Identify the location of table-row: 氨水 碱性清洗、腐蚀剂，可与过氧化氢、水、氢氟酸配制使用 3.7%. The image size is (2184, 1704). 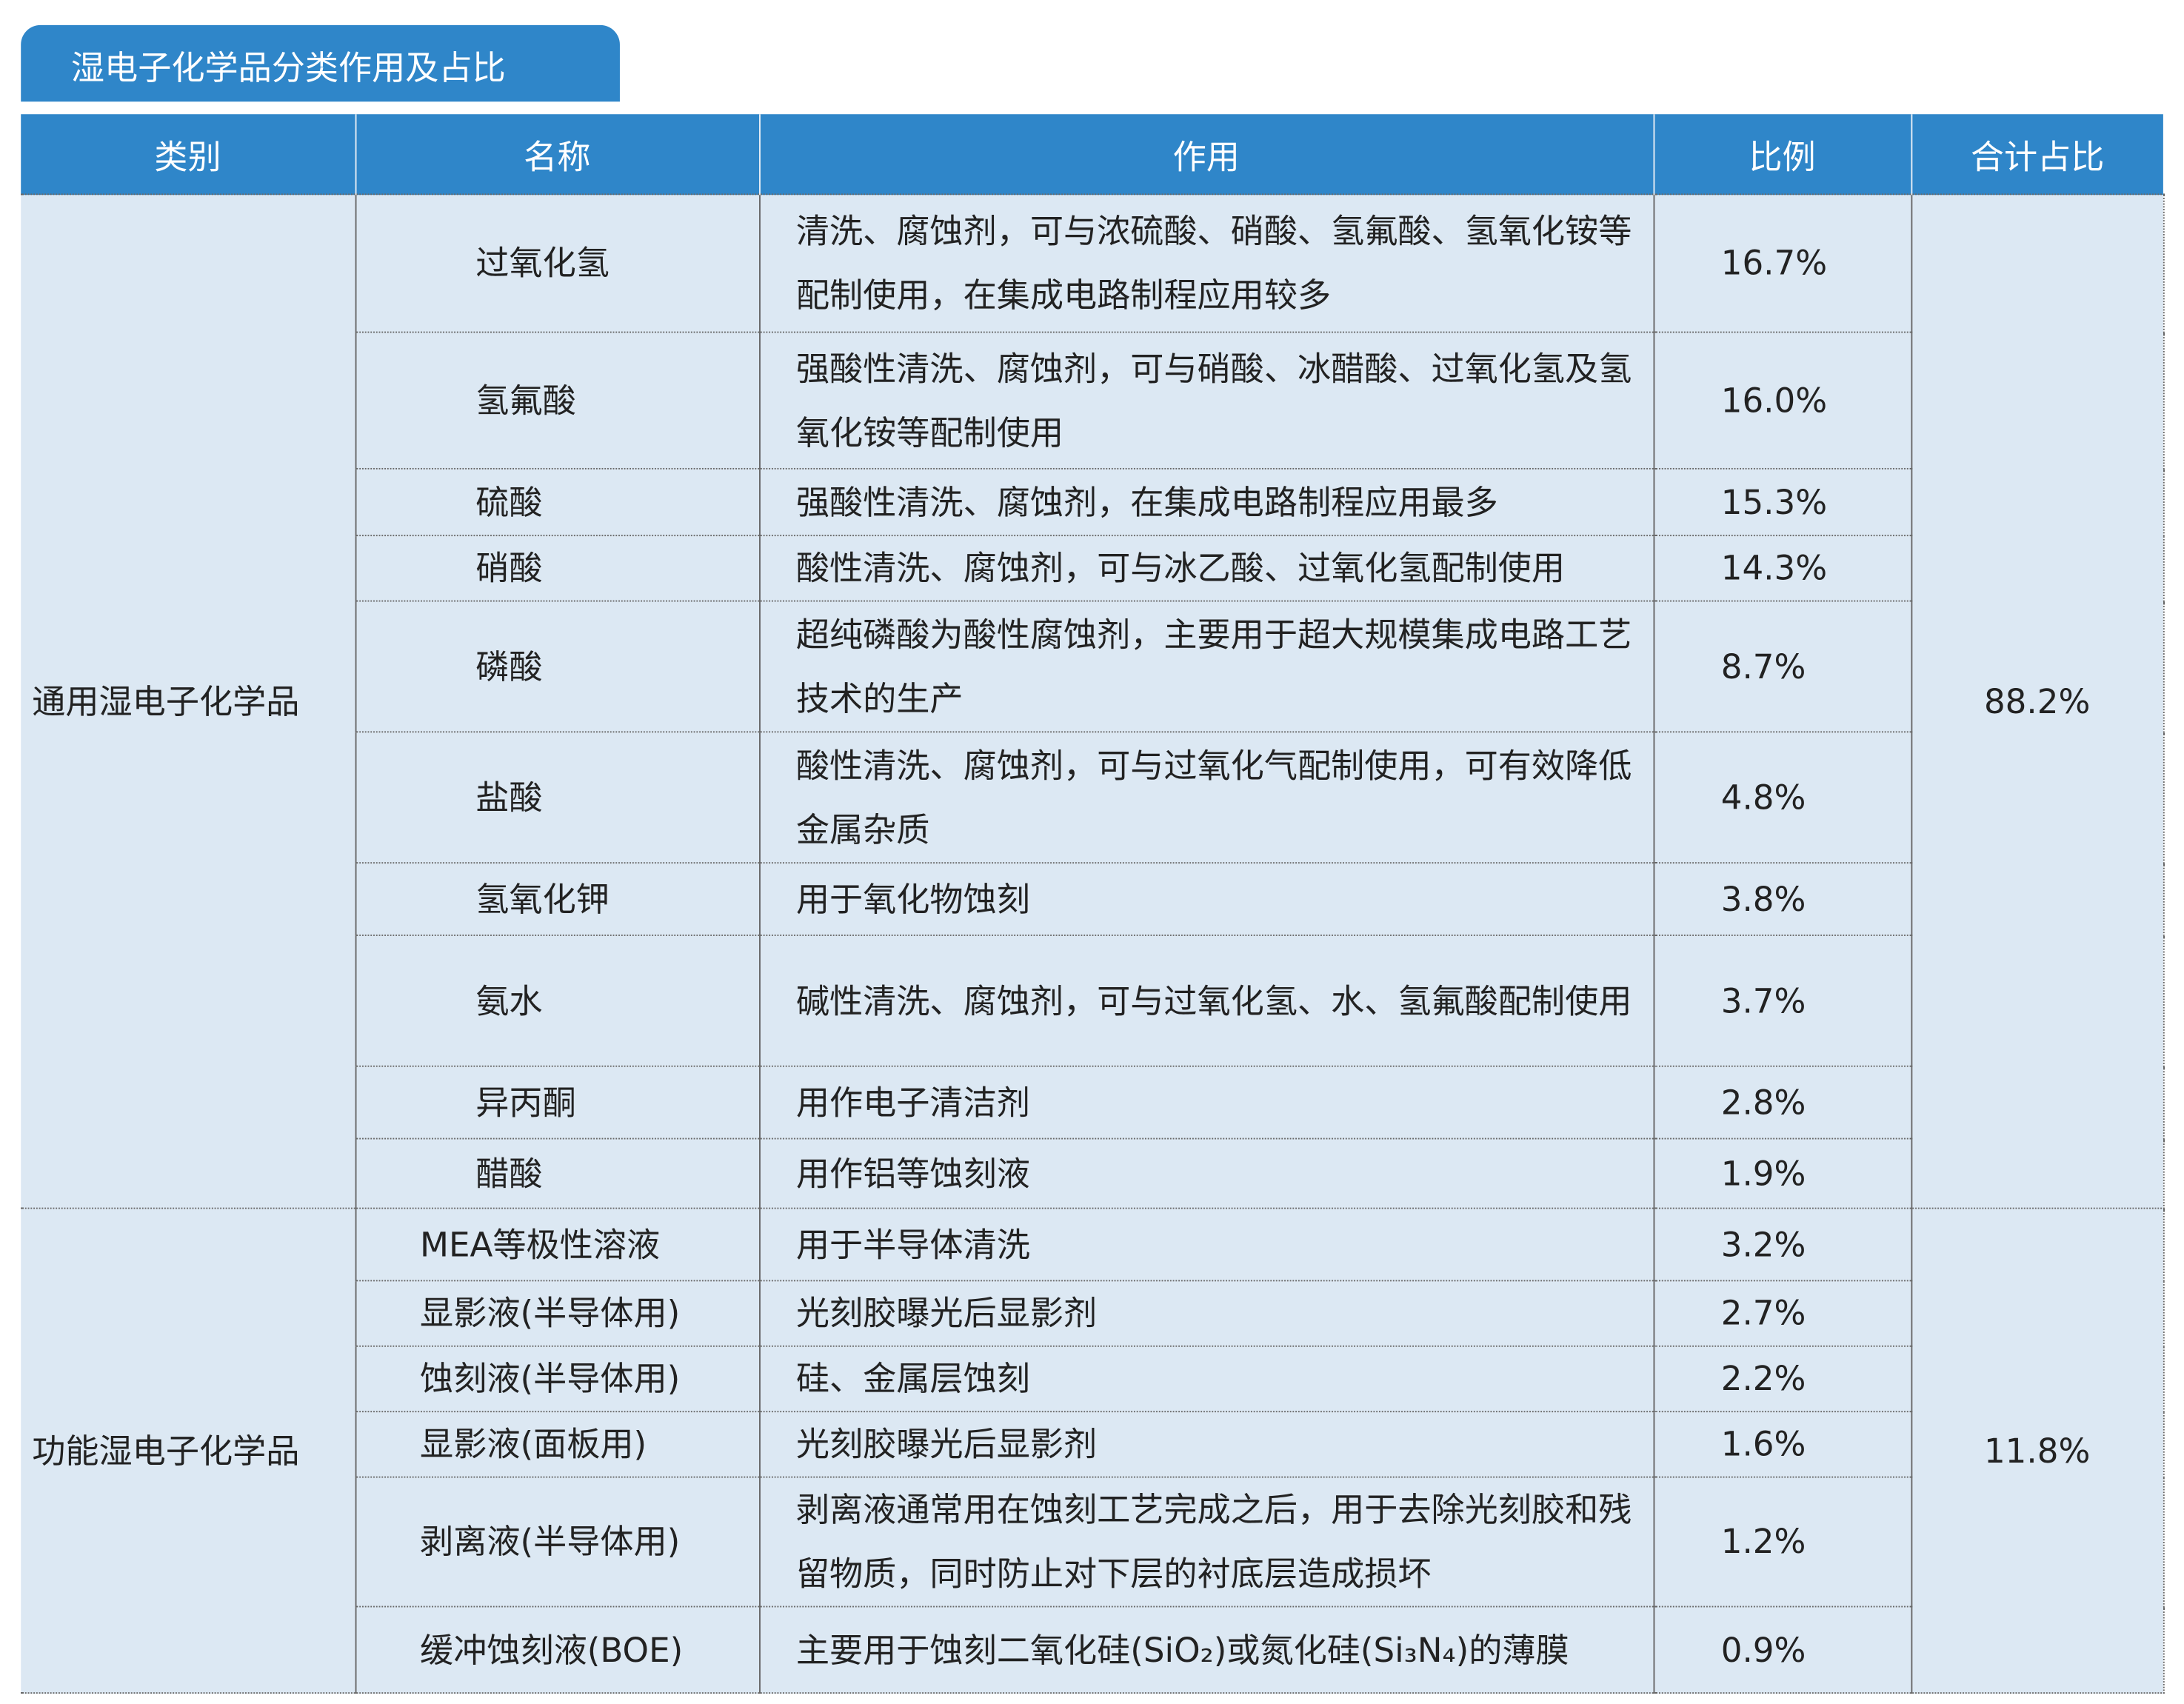
(1092, 1001).